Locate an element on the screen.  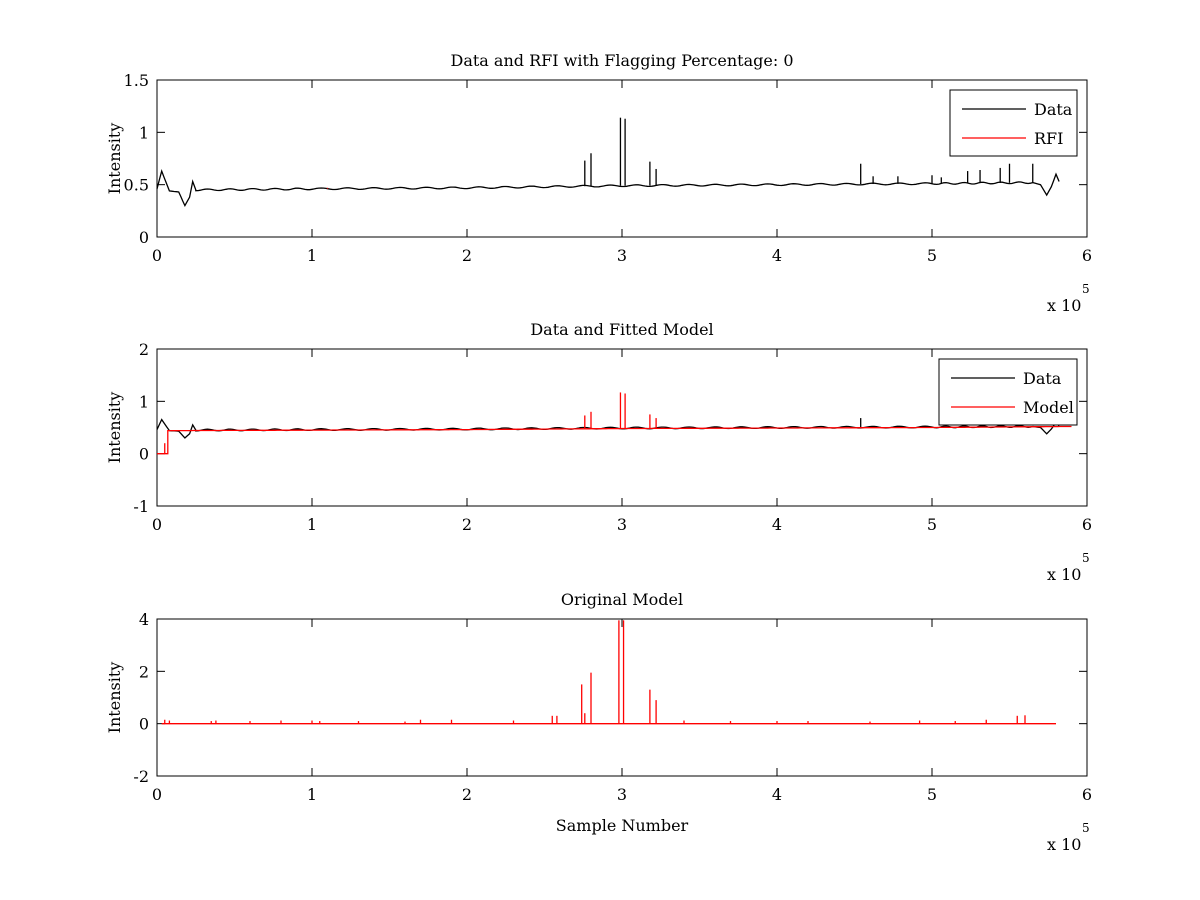
y-tick-label: 0.5 is located at coordinates (136, 185).